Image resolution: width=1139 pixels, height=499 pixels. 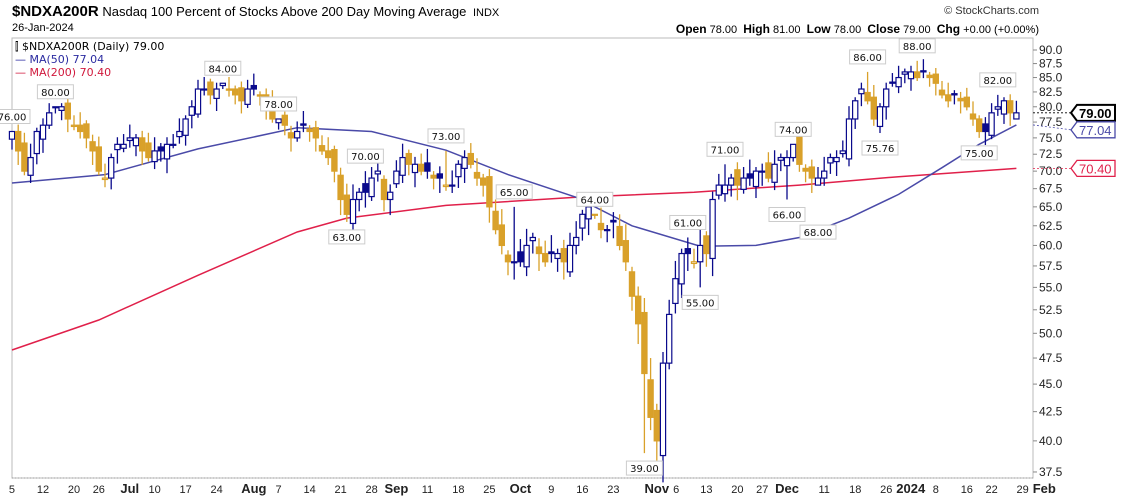 I want to click on annotation-label: 75.00, so click(x=979, y=153).